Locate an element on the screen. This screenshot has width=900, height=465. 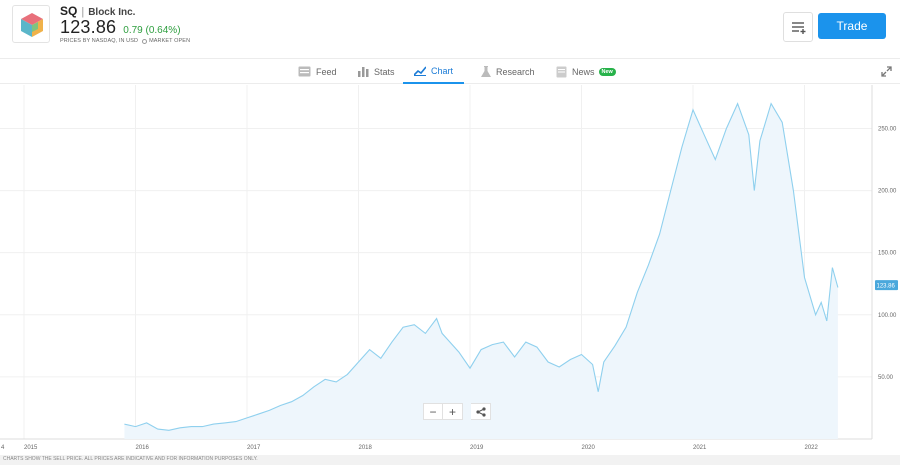
research-icon is located at coordinates (486, 71).